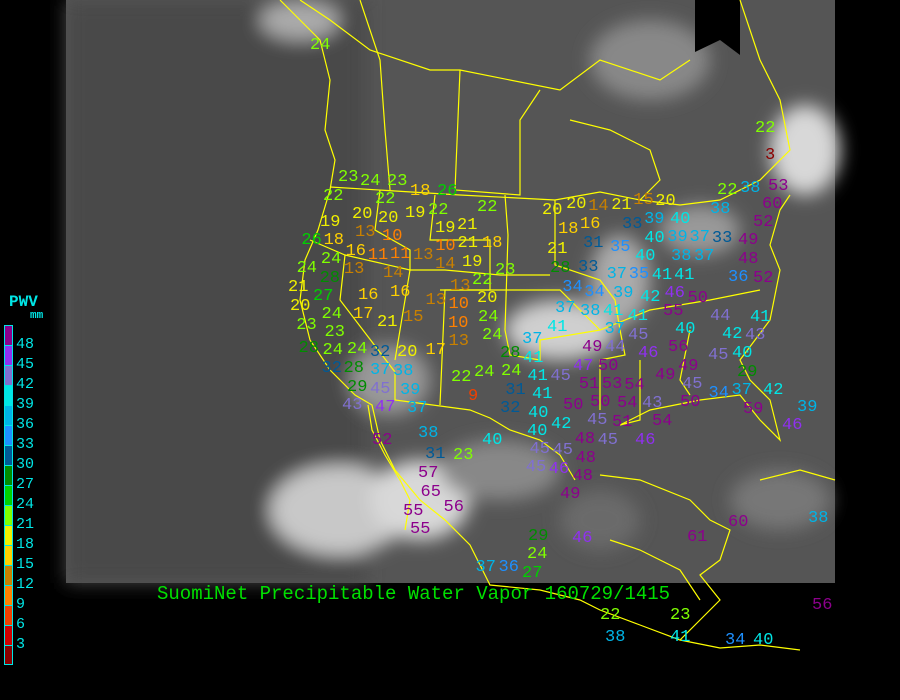 The width and height of the screenshot is (900, 700). Describe the element at coordinates (393, 274) in the screenshot. I see `station-pwv-value: 14` at that location.